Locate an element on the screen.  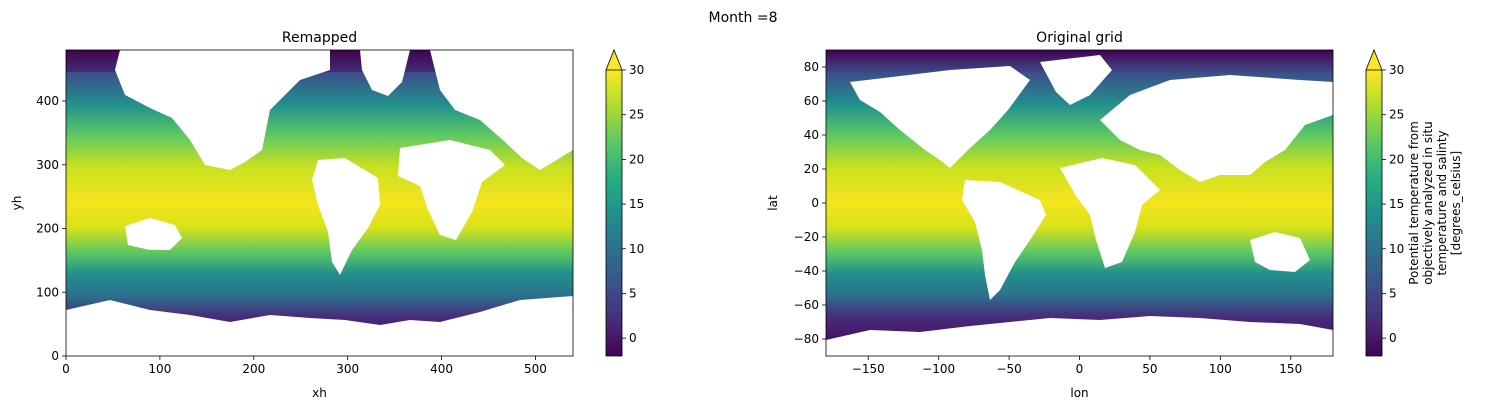
remapped-ytick-label: 300 is located at coordinates (47, 165).